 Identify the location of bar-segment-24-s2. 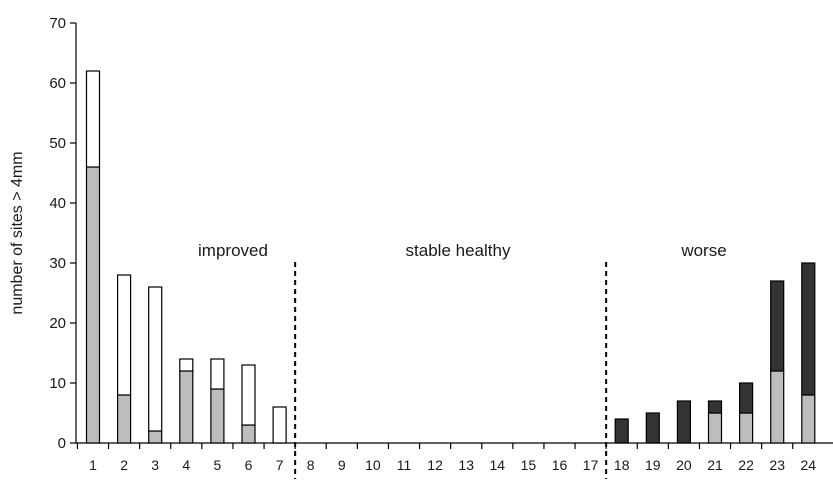
(808, 329).